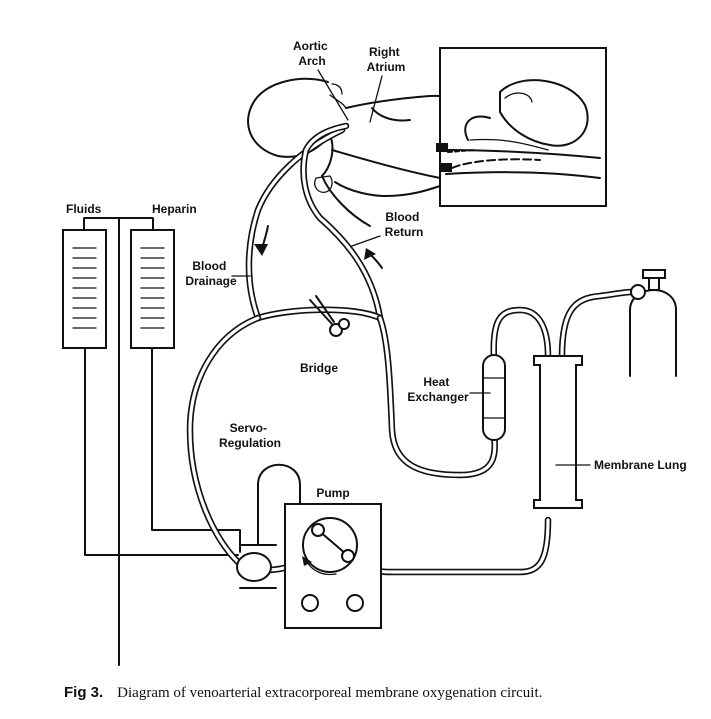  What do you see at coordinates (333, 566) in the screenshot?
I see `roller-pump` at bounding box center [333, 566].